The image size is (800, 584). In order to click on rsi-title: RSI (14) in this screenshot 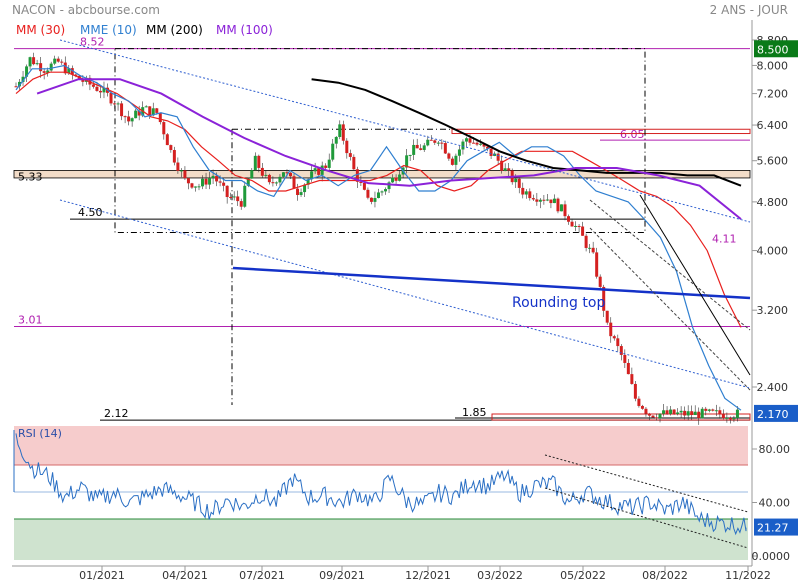, I will do `click(40, 433)`.